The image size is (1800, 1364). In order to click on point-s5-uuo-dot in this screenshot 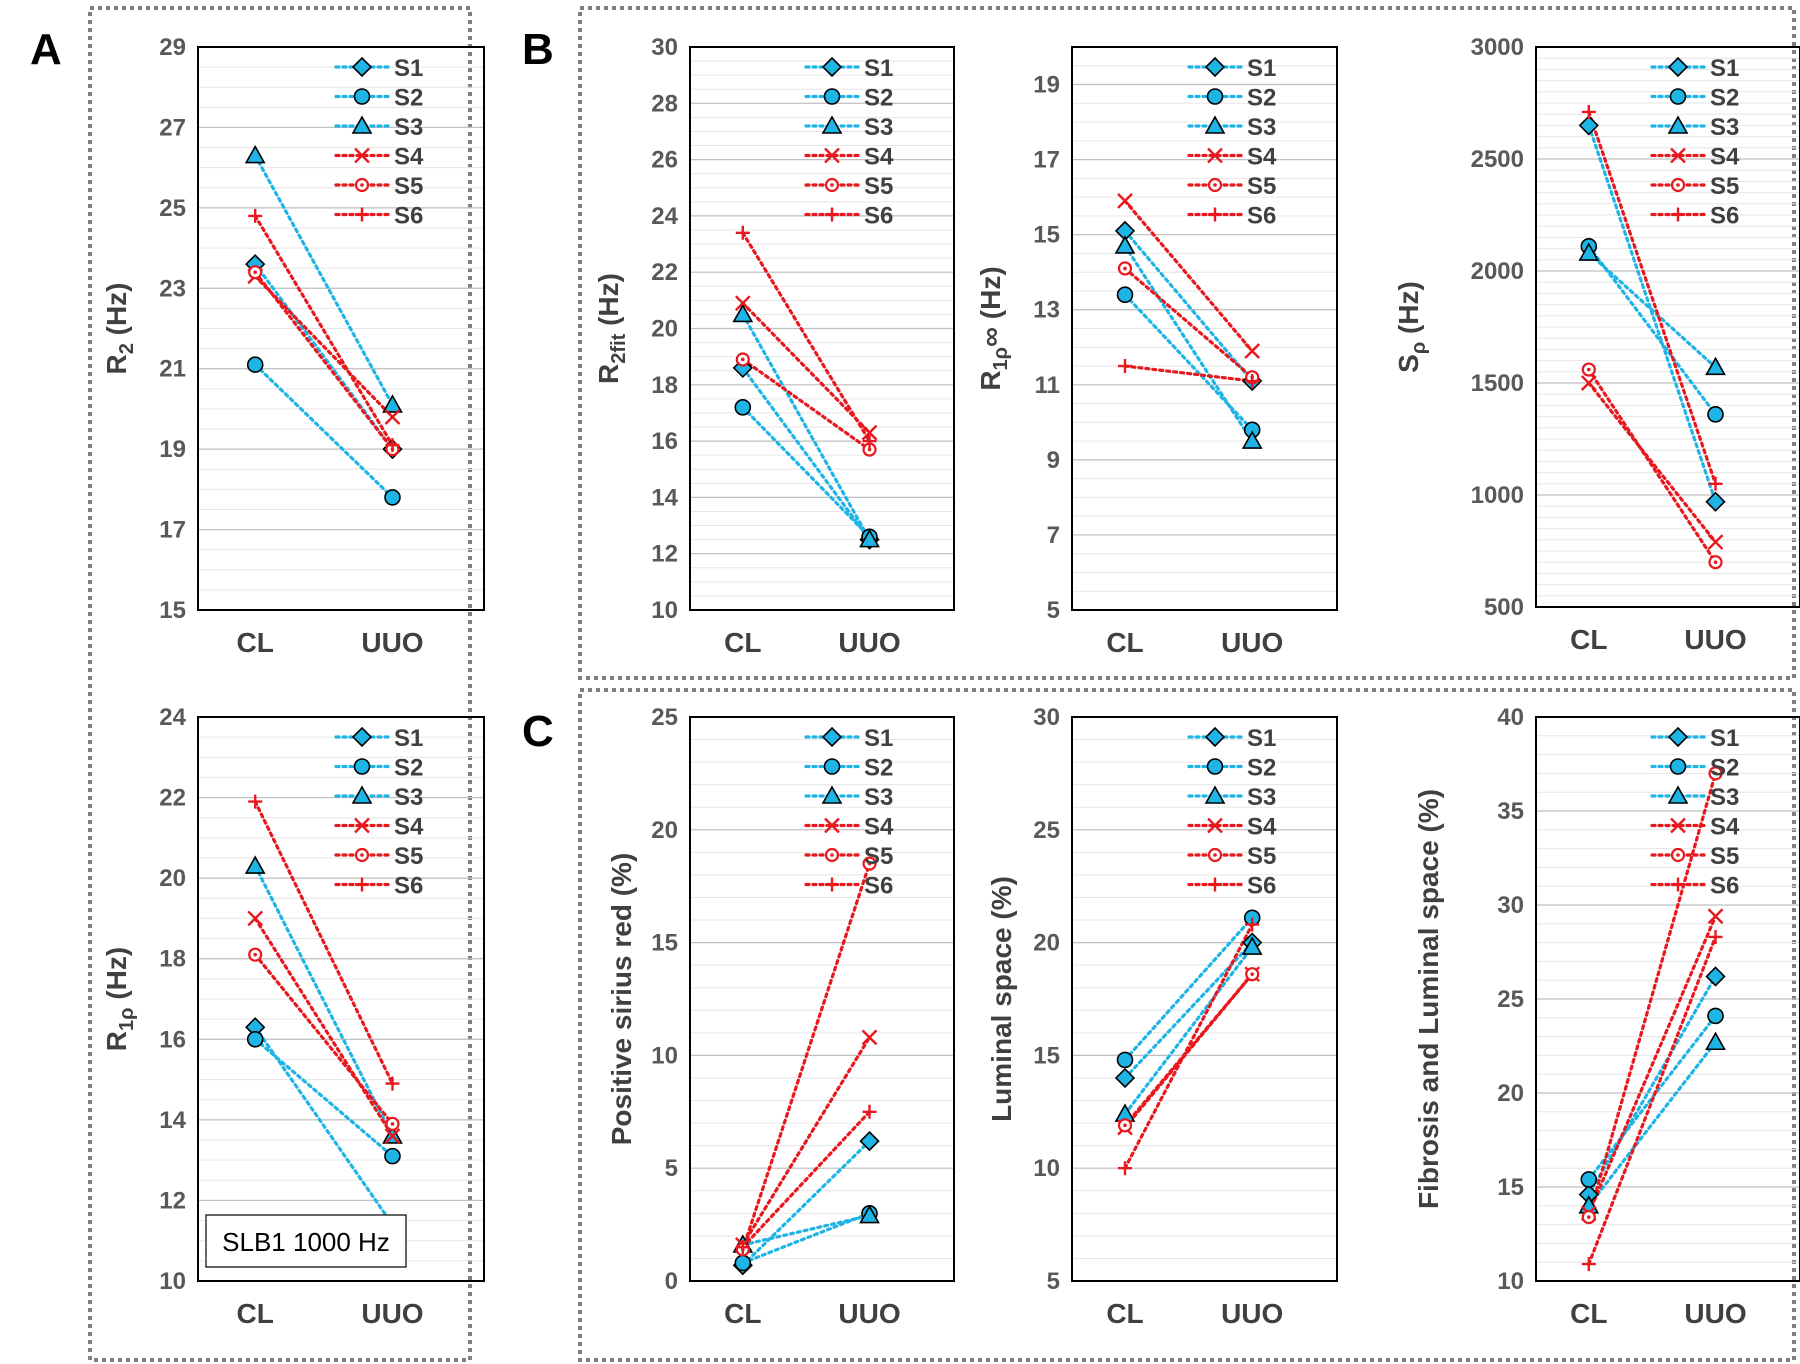, I will do `click(1252, 974)`.